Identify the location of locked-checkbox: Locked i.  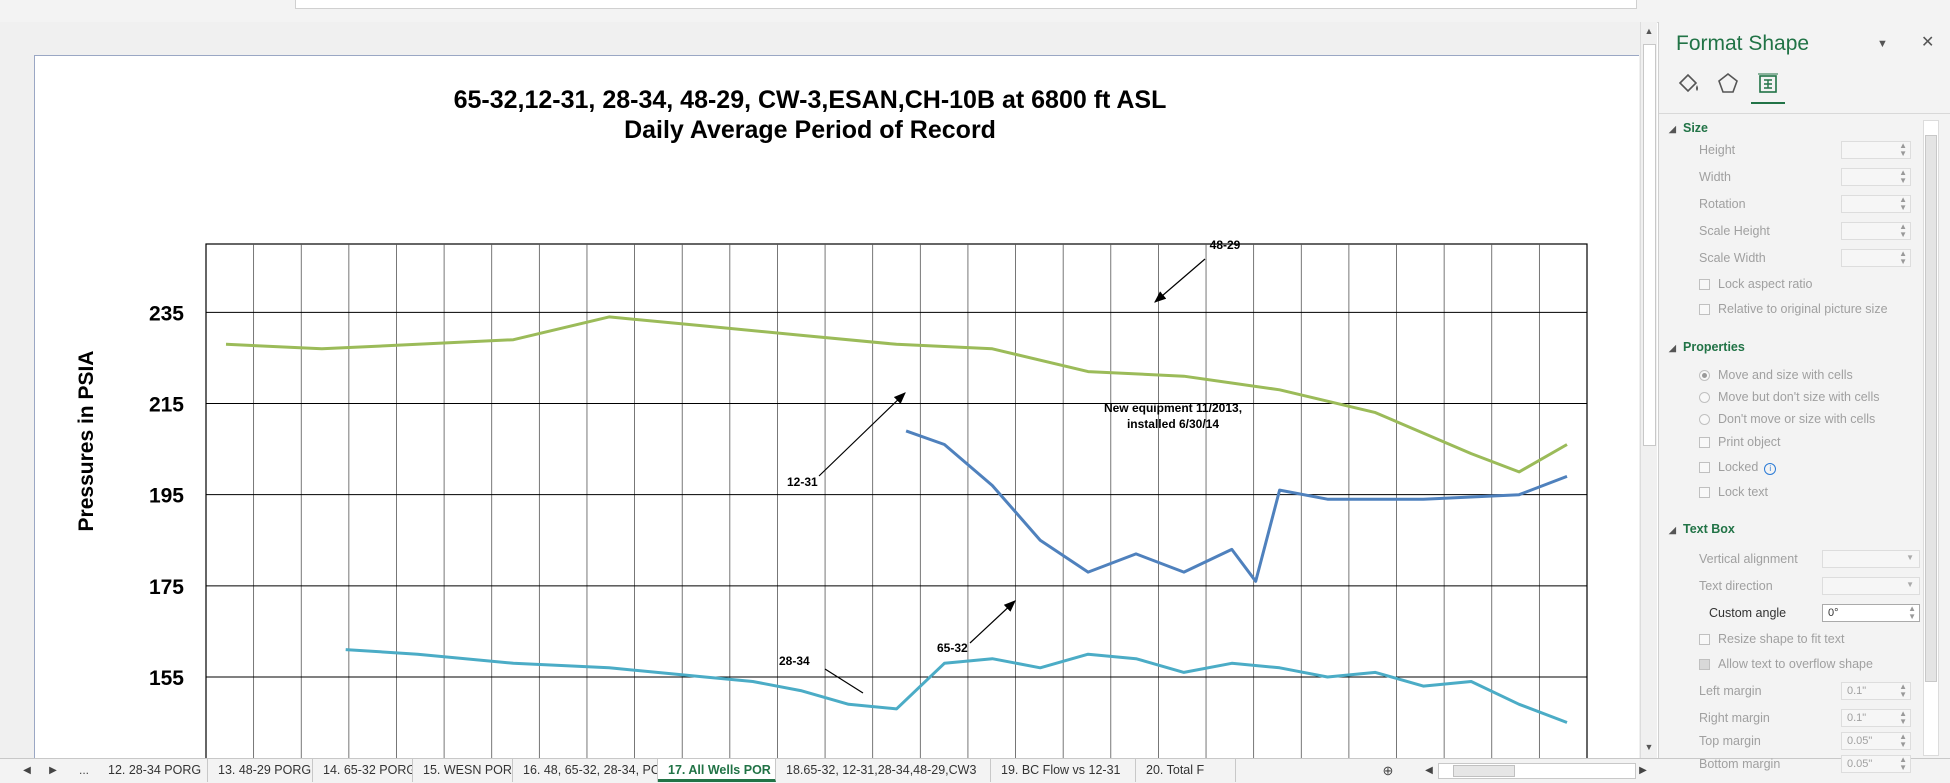
(1738, 467).